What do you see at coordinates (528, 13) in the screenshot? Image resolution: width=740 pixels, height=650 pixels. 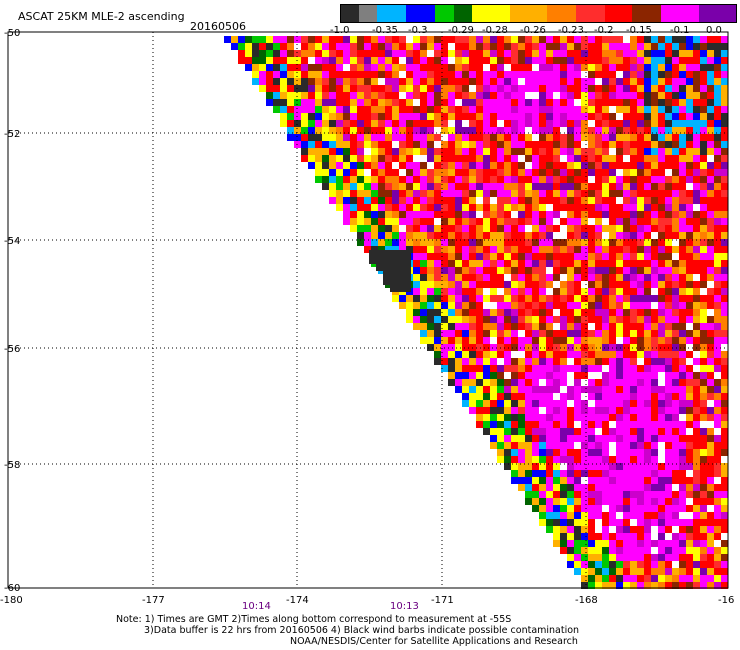 I see `legend-swatch` at bounding box center [528, 13].